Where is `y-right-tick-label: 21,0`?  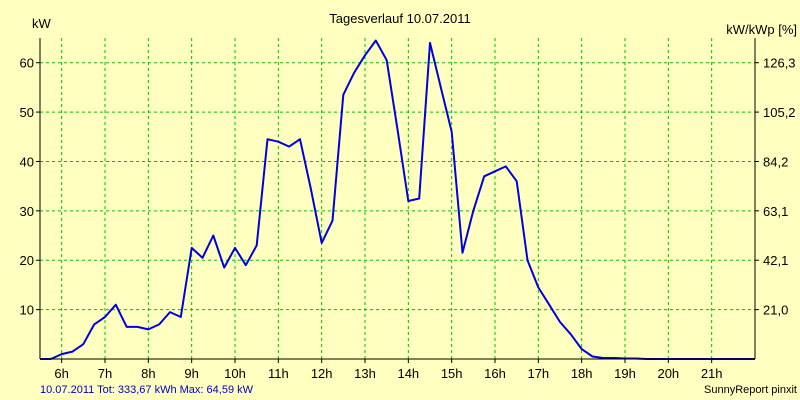
y-right-tick-label: 21,0 is located at coordinates (775, 310).